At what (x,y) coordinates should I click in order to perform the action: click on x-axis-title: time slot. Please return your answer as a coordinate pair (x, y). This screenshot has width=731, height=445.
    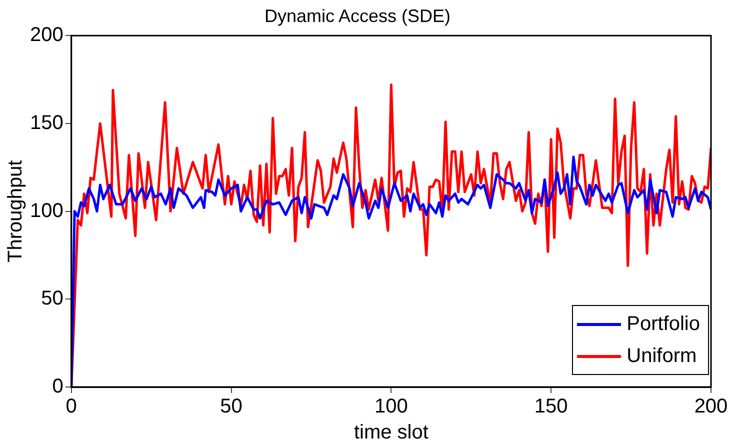
    Looking at the image, I should click on (391, 433).